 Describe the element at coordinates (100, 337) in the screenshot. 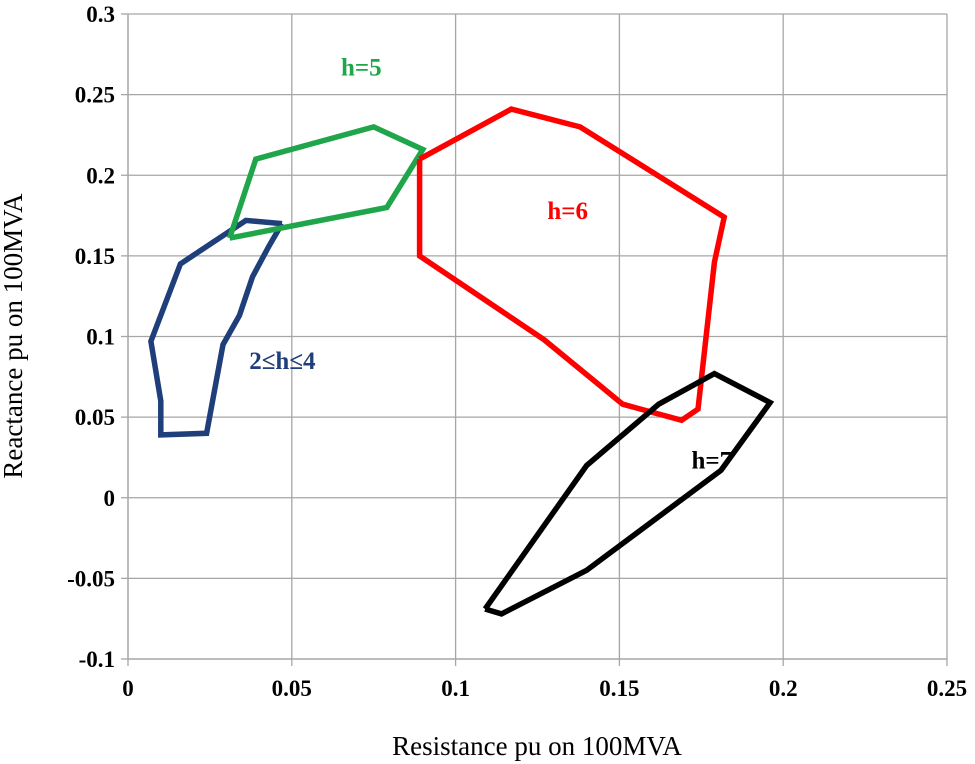

I see `y-tick-label: 0.1` at that location.